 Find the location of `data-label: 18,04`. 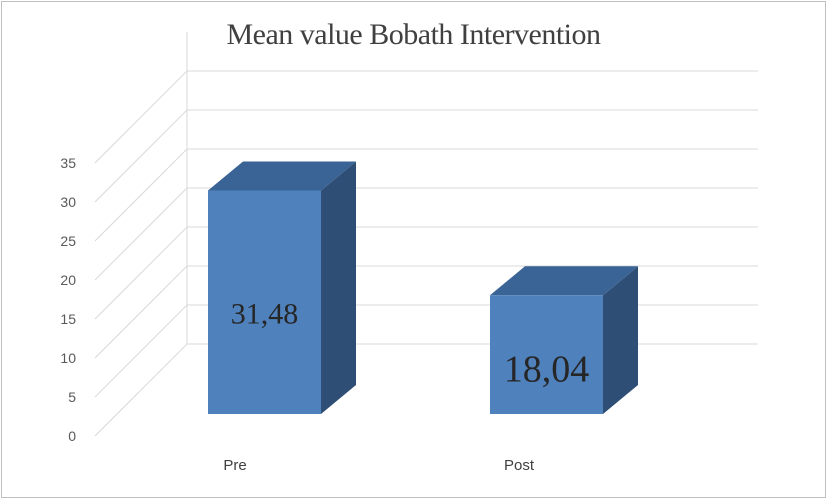

data-label: 18,04 is located at coordinates (547, 369).